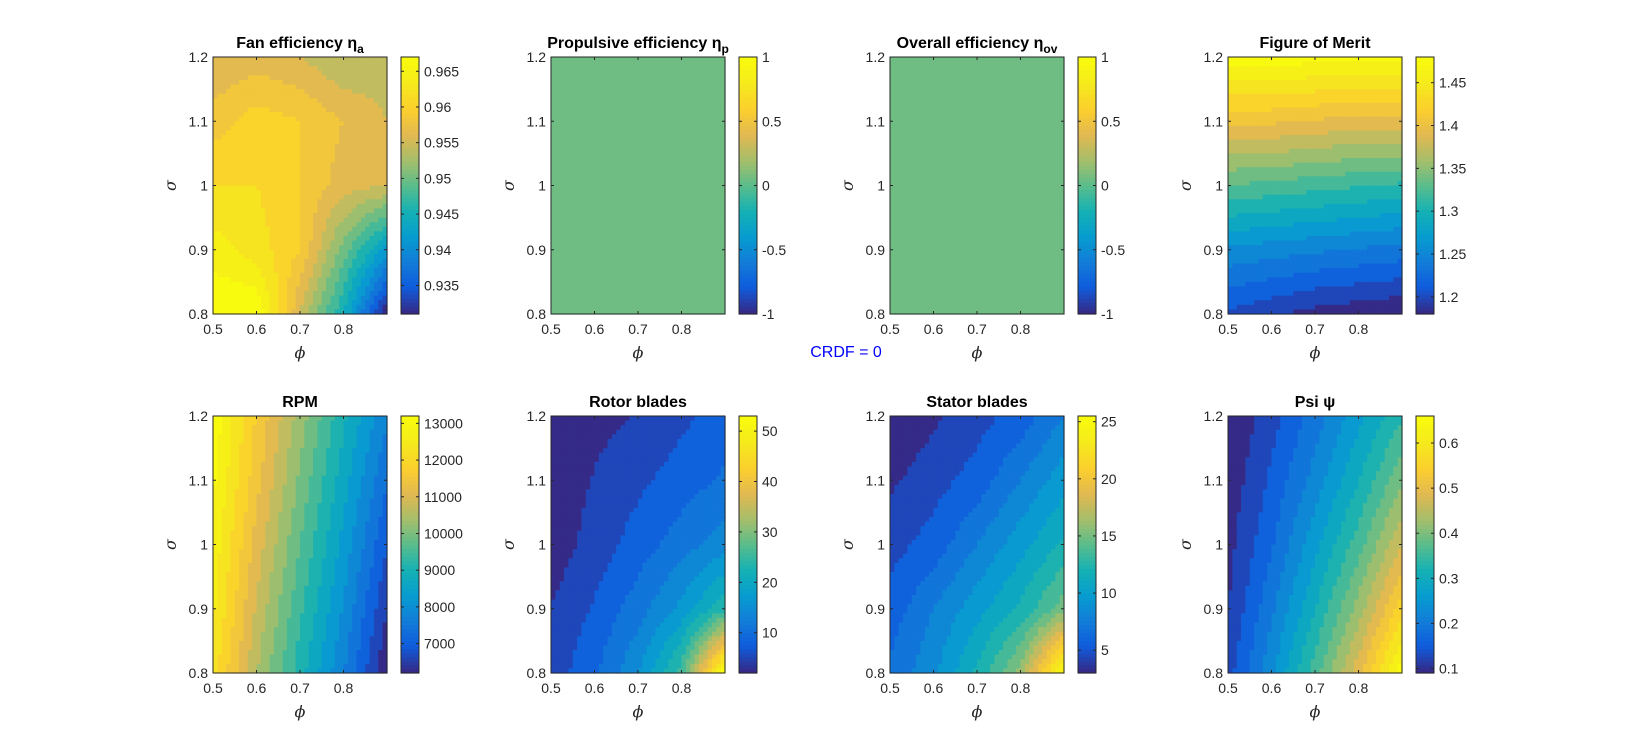 The height and width of the screenshot is (750, 1625). Describe the element at coordinates (300, 45) in the screenshot. I see `subplot-title: Fan efficiency ηa` at that location.